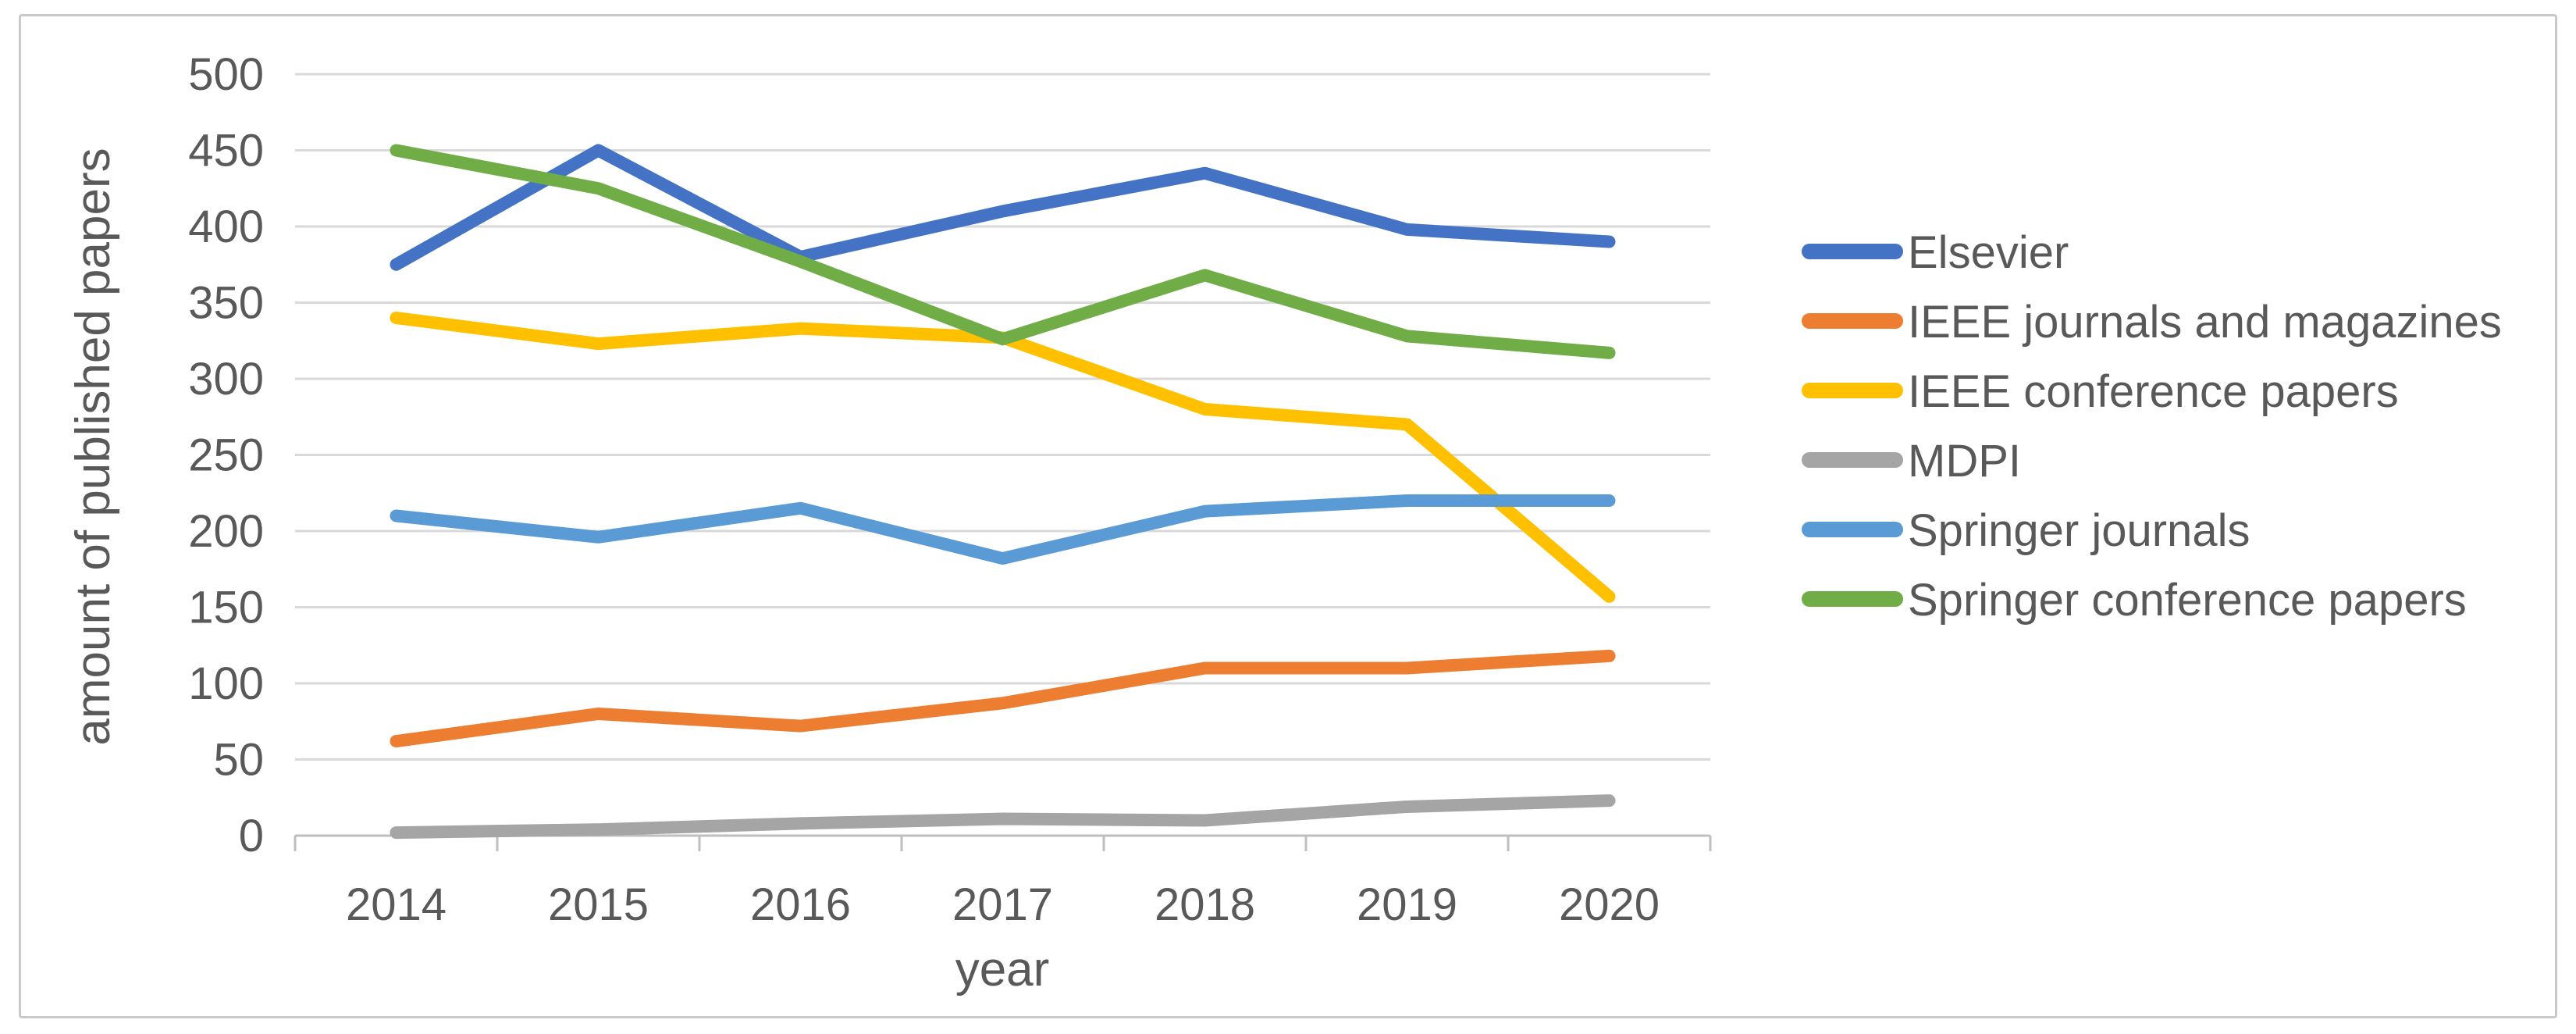  I want to click on series-line-ieee-journals-and-magazines, so click(1003, 698).